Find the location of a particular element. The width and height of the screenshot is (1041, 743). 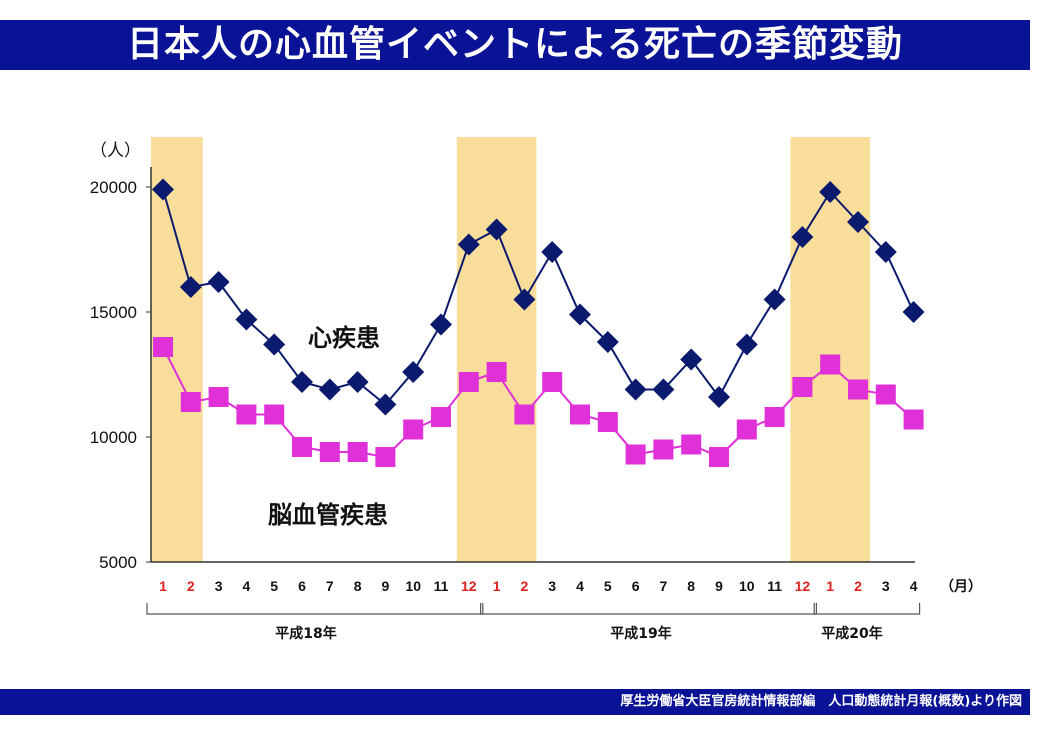

x-tick-label-11: 12 is located at coordinates (469, 586).